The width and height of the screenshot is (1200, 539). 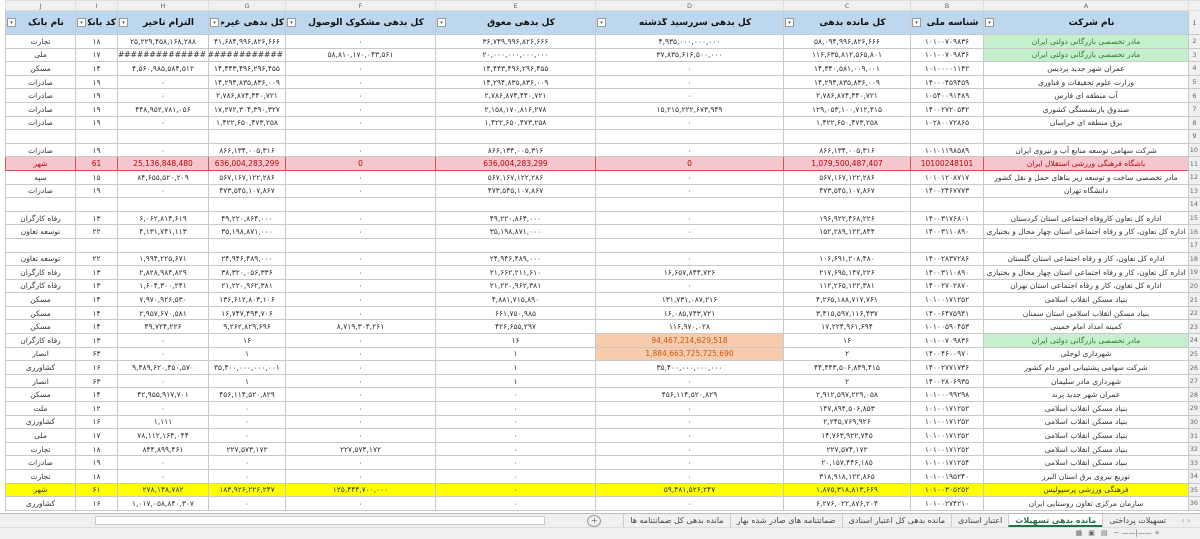 What do you see at coordinates (1086, 503) in the screenshot?
I see `cell: سازمان مرکزی تعاون روستایی ایران` at bounding box center [1086, 503].